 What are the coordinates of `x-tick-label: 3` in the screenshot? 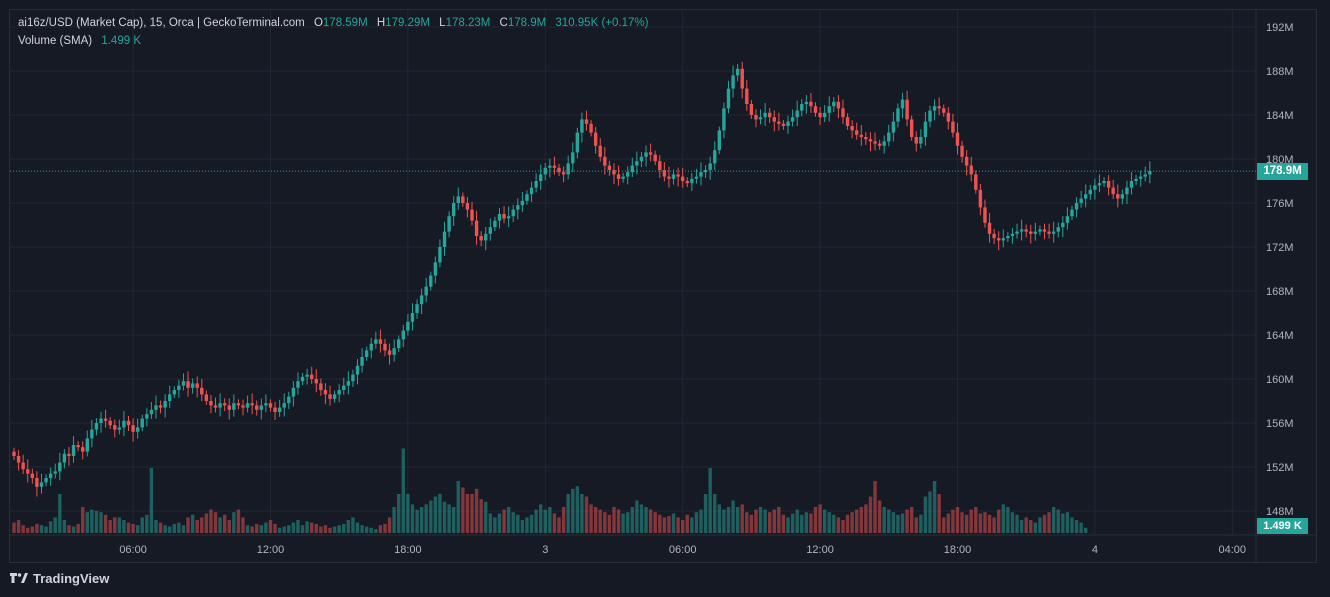 It's located at (545, 550).